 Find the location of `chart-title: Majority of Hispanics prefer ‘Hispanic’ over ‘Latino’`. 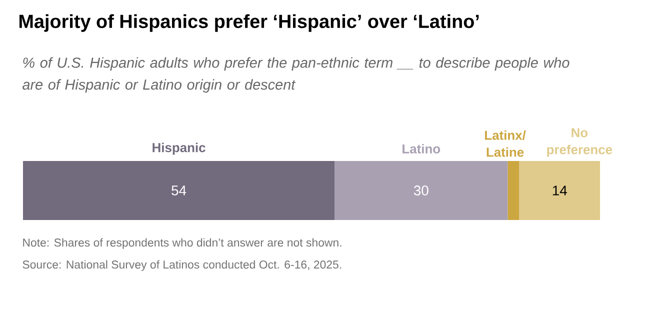

chart-title: Majority of Hispanics prefer ‘Hispanic’ over ‘Latino’ is located at coordinates (249, 23).